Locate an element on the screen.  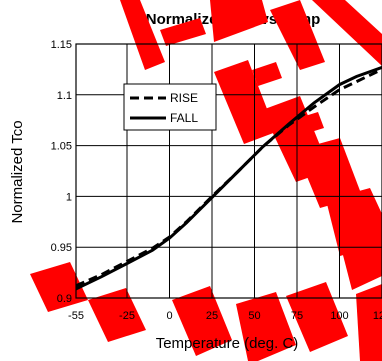
y-axis-label: Normalized Tco is located at coordinates (17, 171).